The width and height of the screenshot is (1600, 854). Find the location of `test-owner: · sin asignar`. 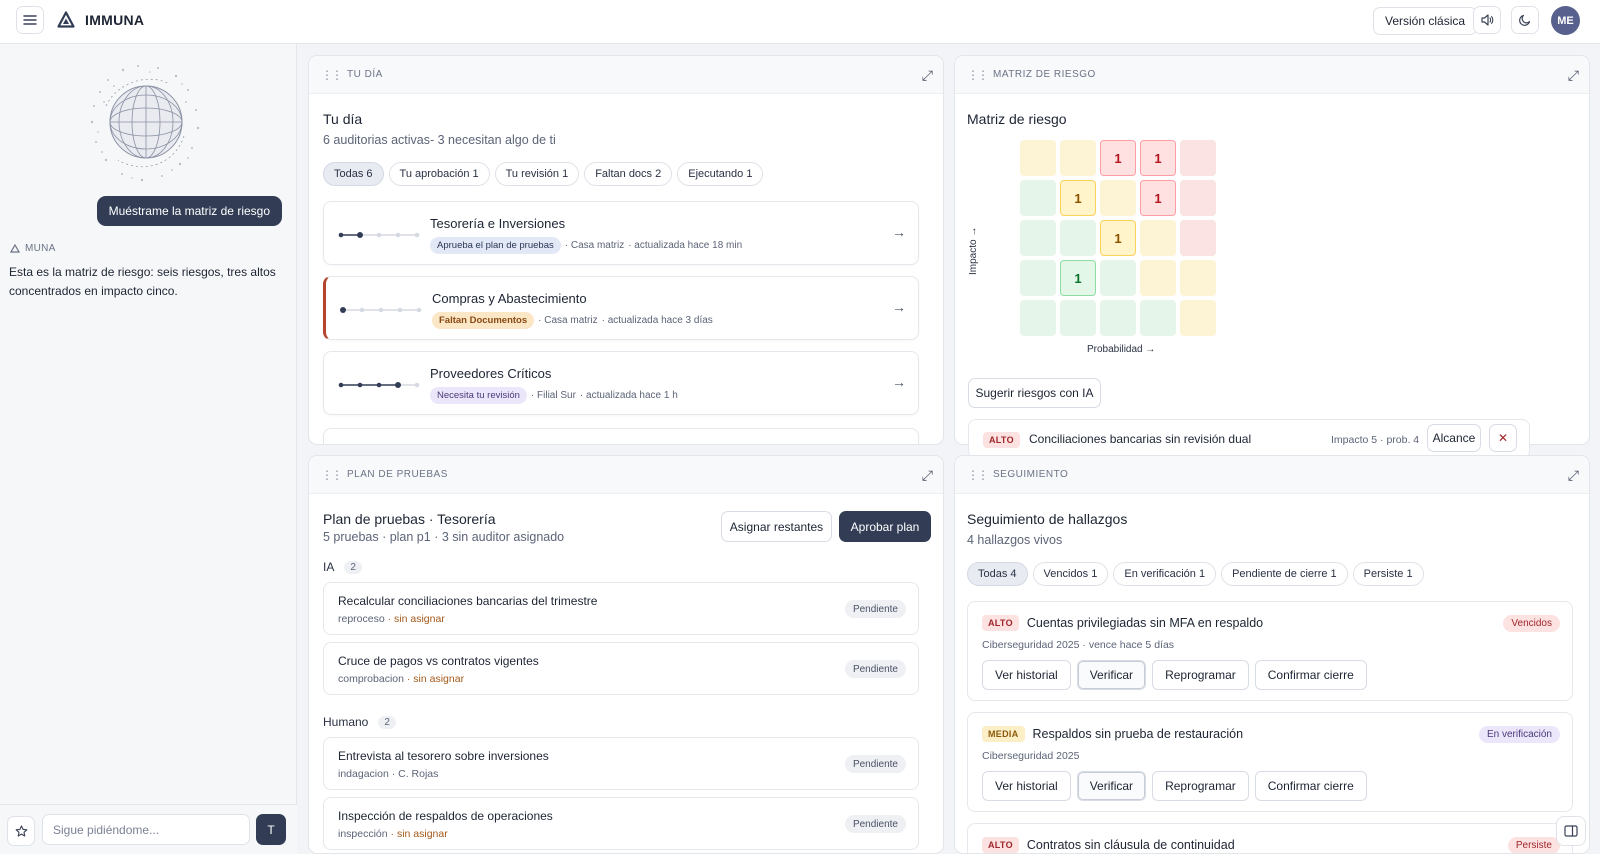

test-owner: · sin asignar is located at coordinates (416, 619).